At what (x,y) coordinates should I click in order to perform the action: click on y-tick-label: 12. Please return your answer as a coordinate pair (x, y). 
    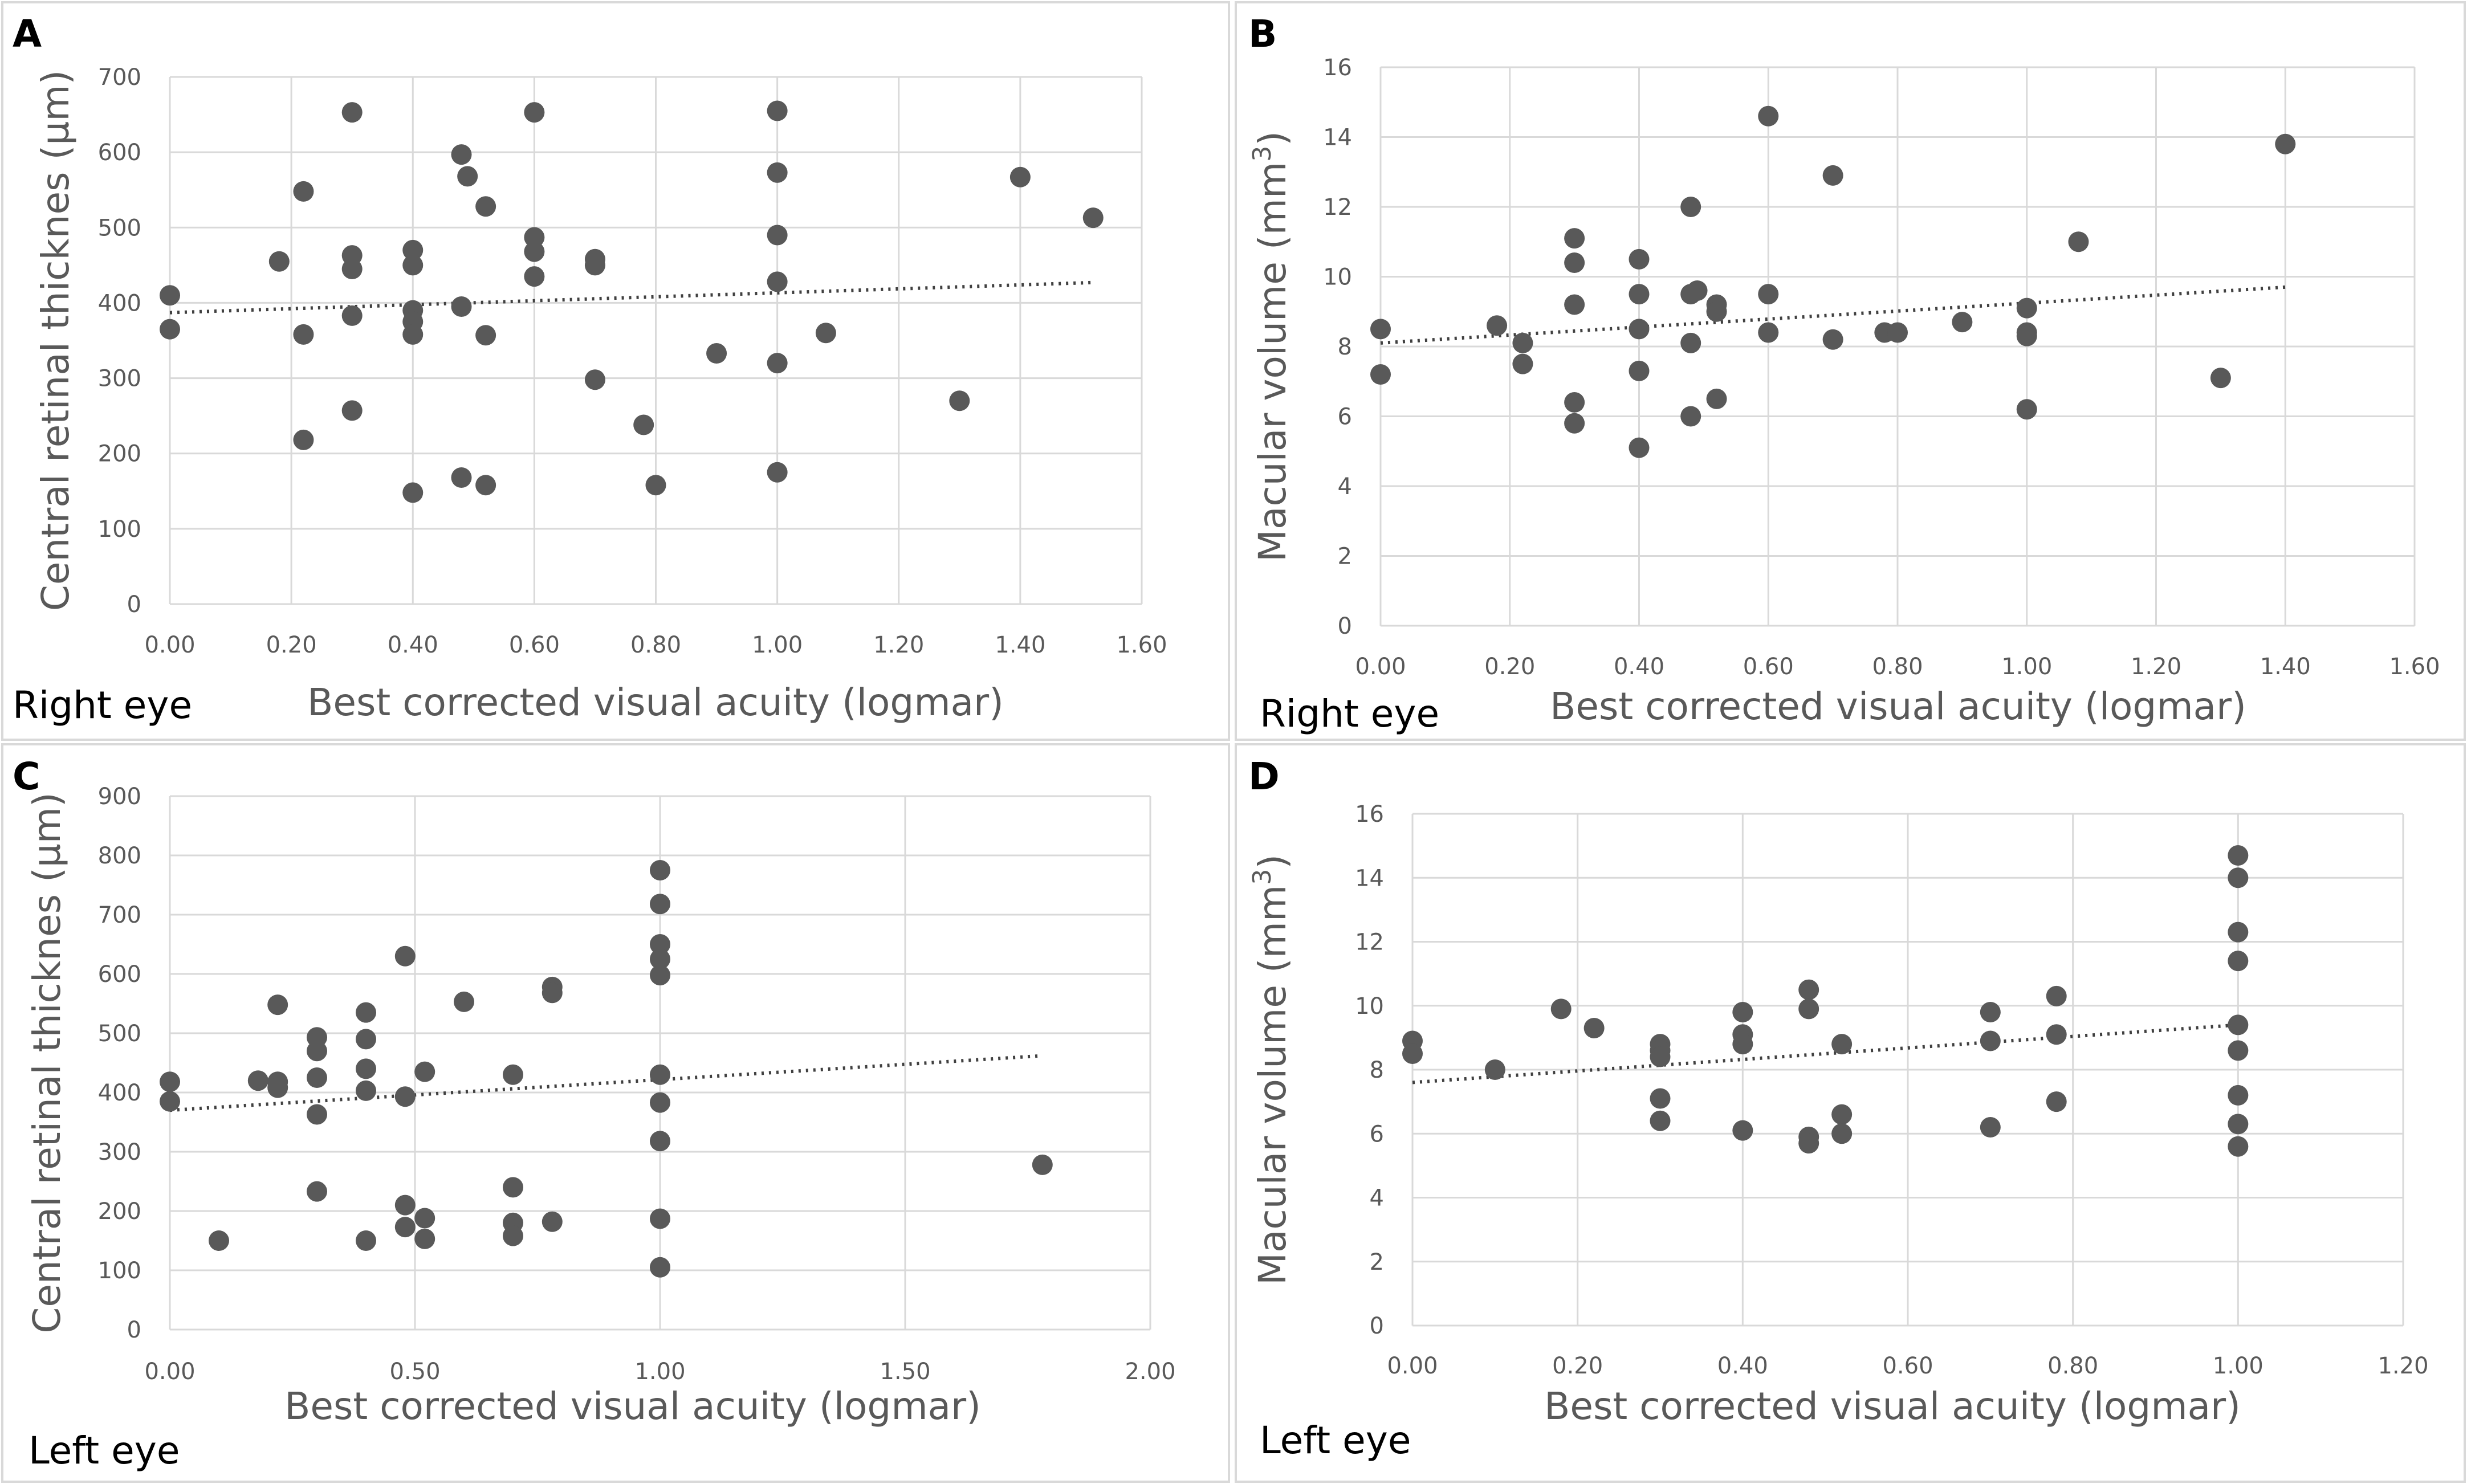
    Looking at the image, I should click on (1337, 208).